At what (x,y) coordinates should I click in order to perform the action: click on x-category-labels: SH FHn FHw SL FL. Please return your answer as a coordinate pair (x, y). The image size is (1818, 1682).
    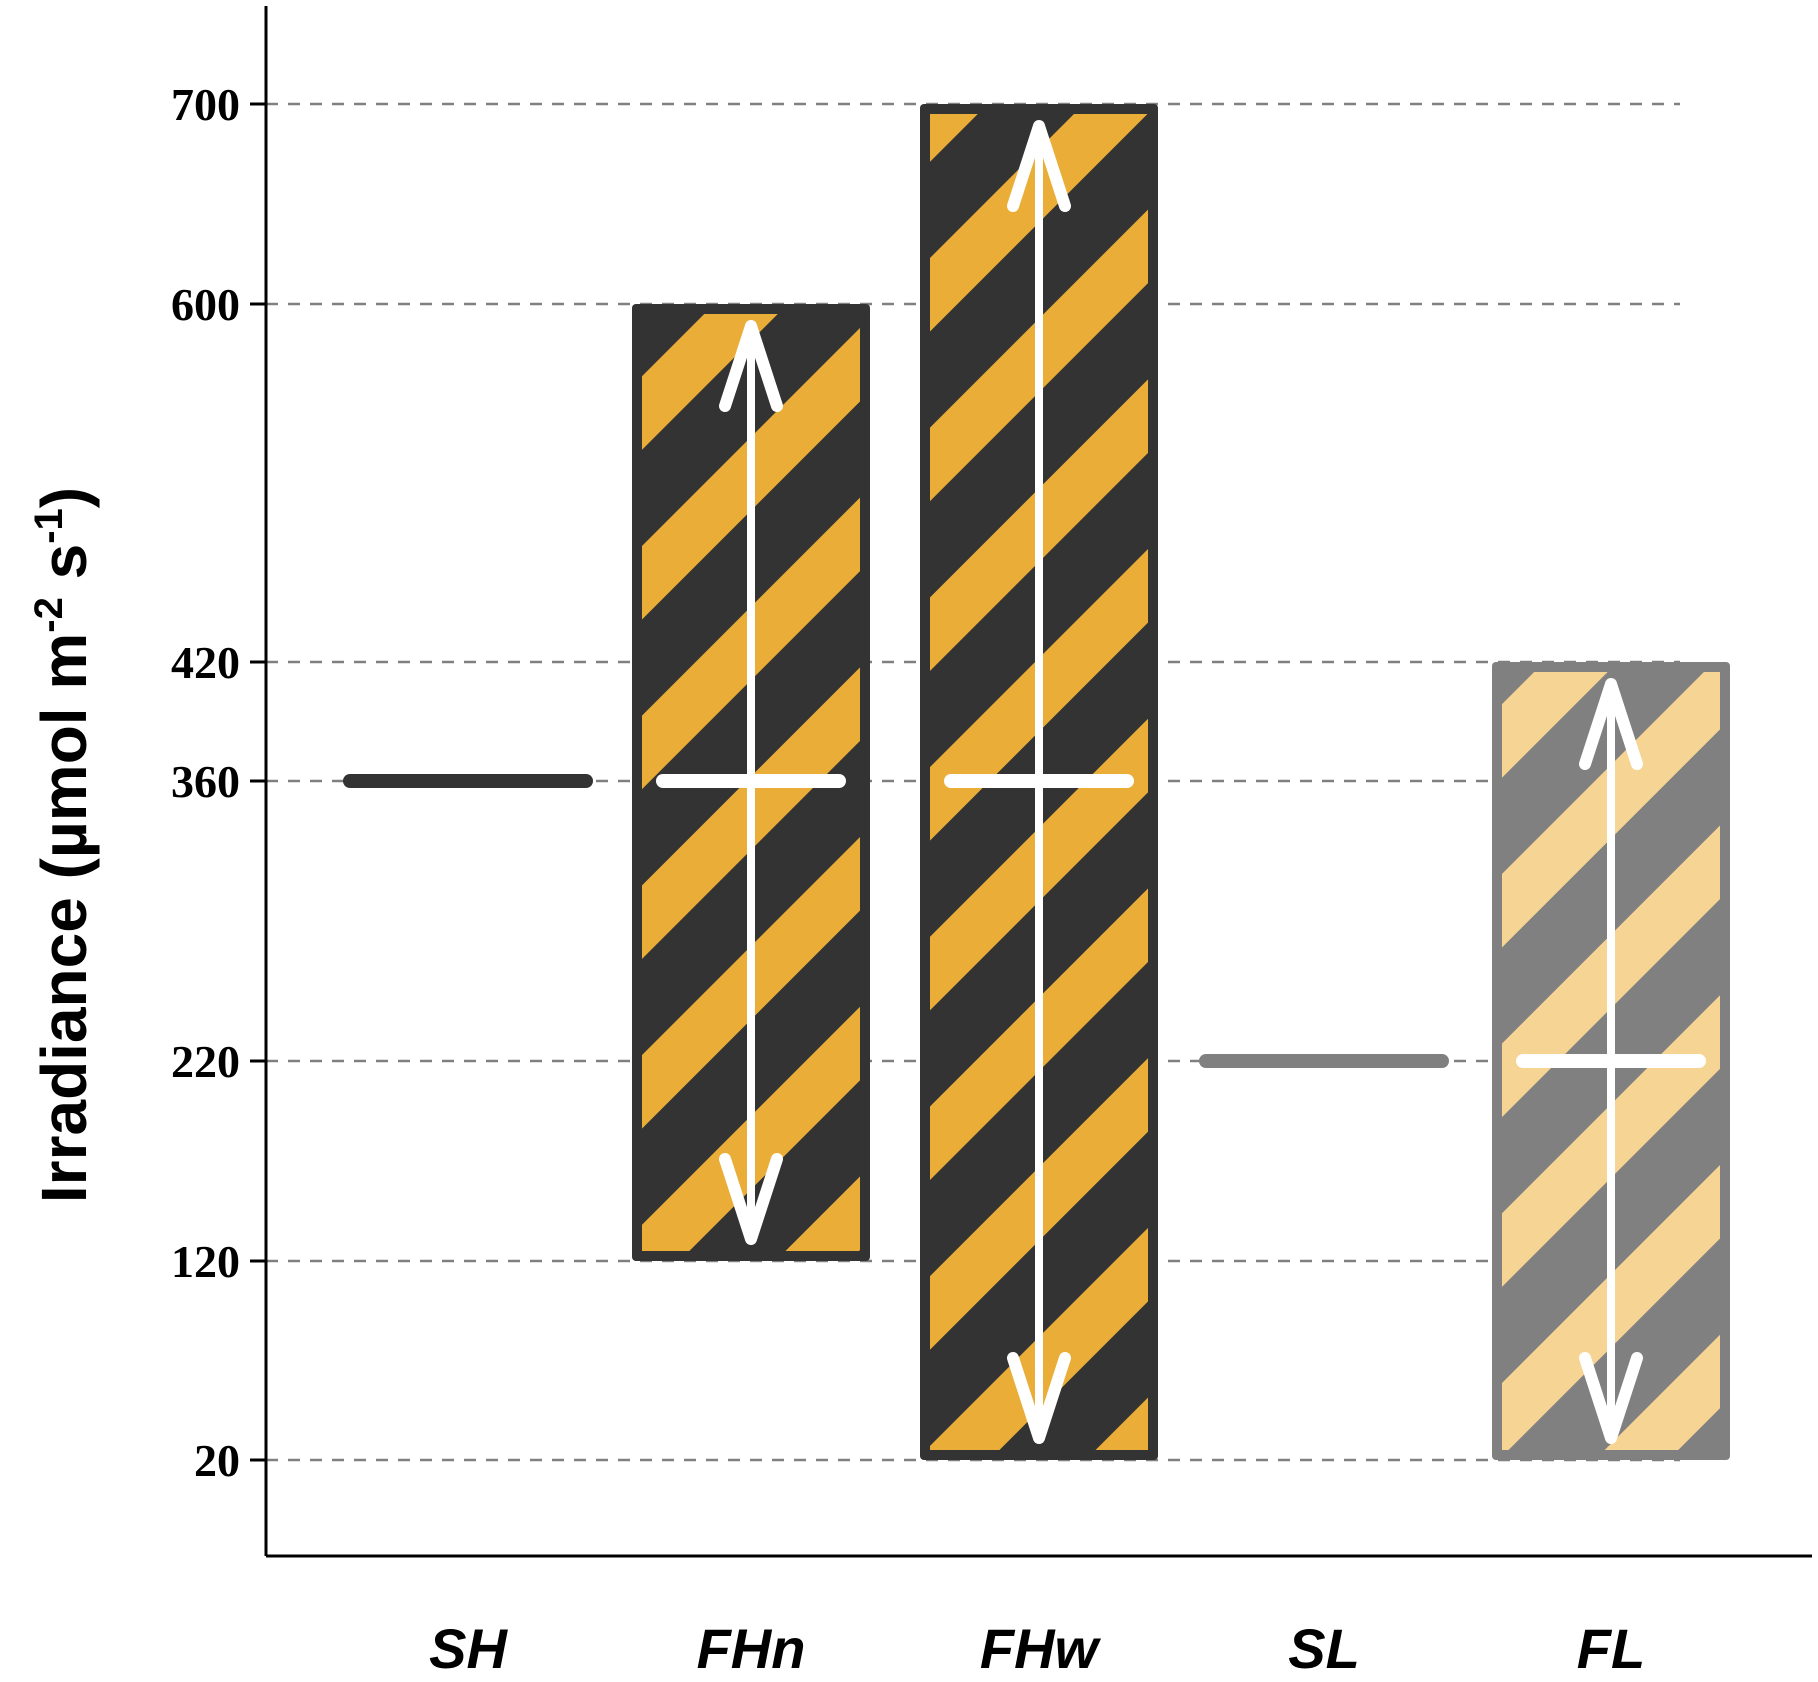
    Looking at the image, I should click on (1037, 1648).